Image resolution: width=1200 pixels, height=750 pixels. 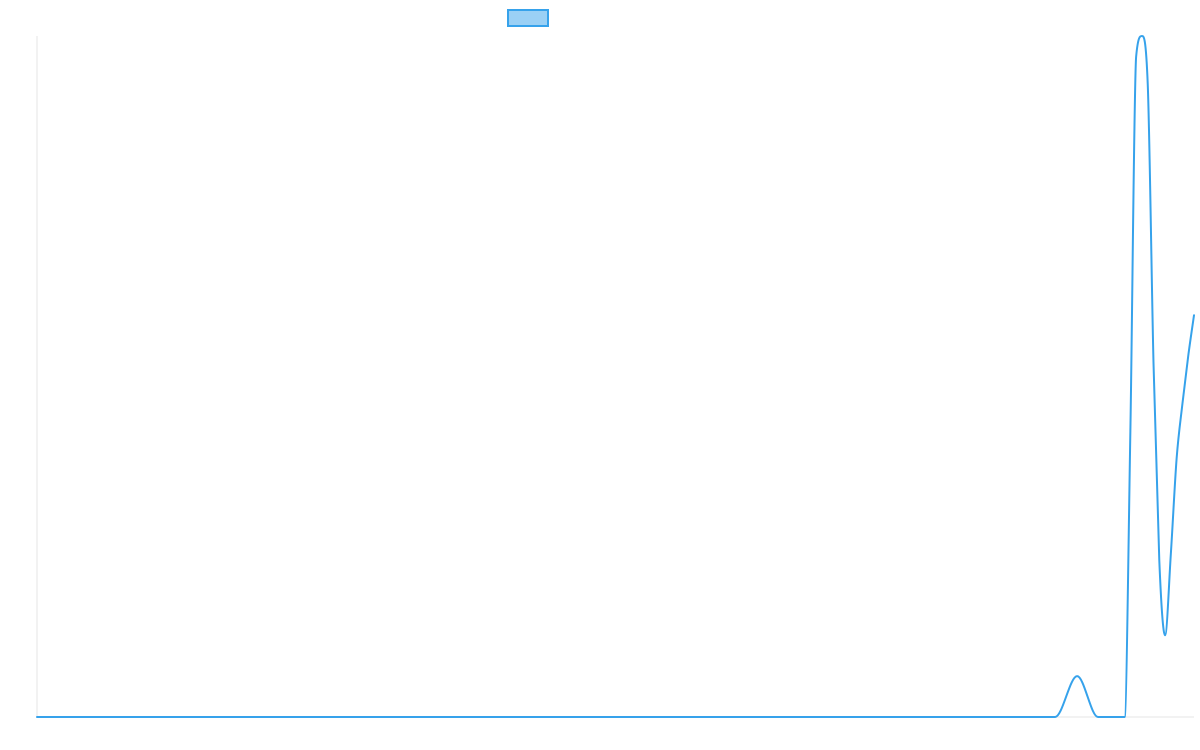 I want to click on legend, so click(x=528, y=18).